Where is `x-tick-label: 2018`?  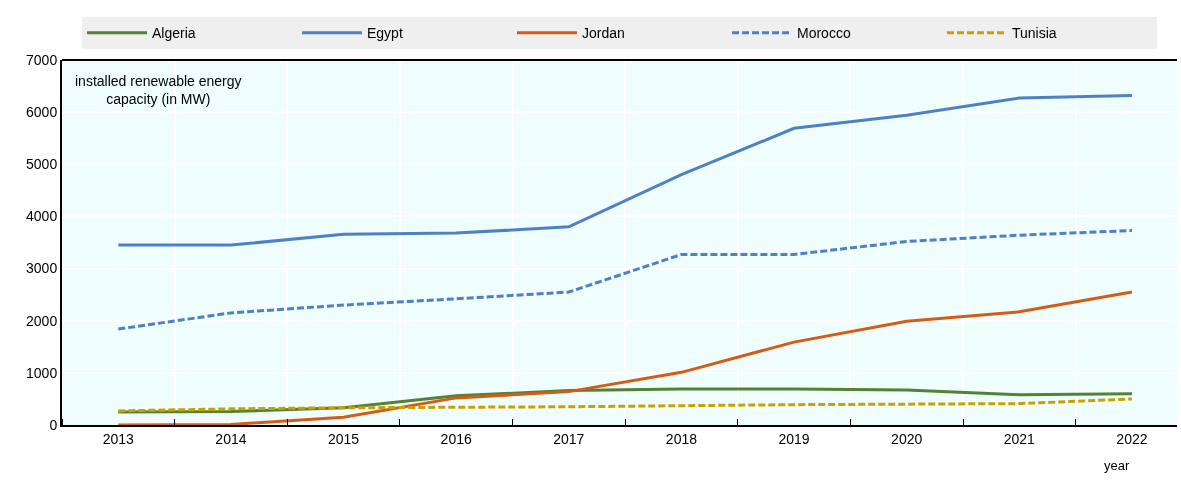
x-tick-label: 2018 is located at coordinates (681, 438).